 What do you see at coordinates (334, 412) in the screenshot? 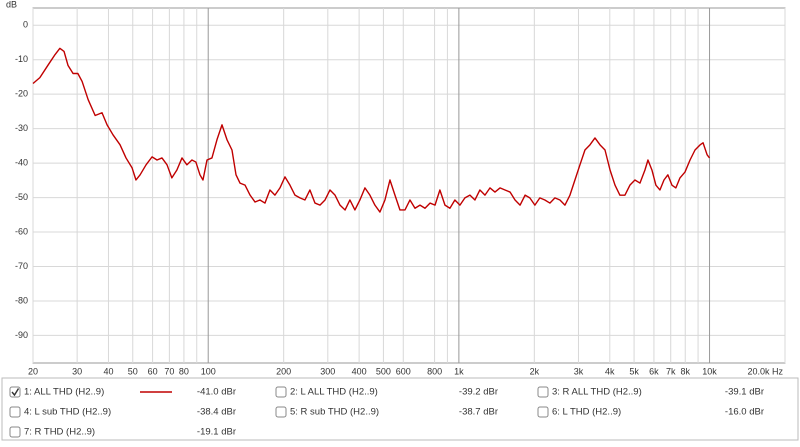
I see `trace-label: 5: R sub THD (H2..9)` at bounding box center [334, 412].